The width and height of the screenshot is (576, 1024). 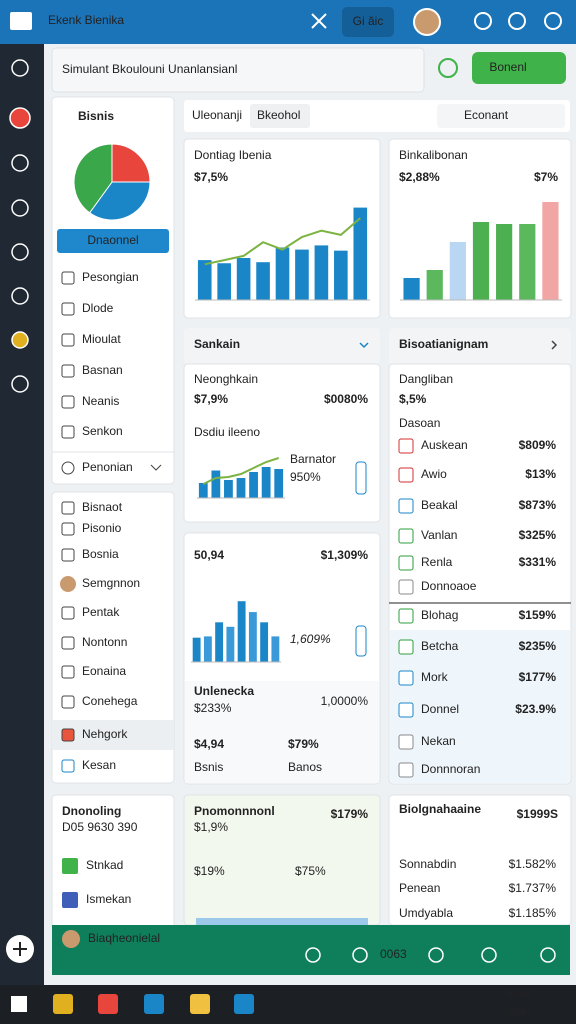 What do you see at coordinates (91, 811) in the screenshot?
I see `panel-title: Dnonoling` at bounding box center [91, 811].